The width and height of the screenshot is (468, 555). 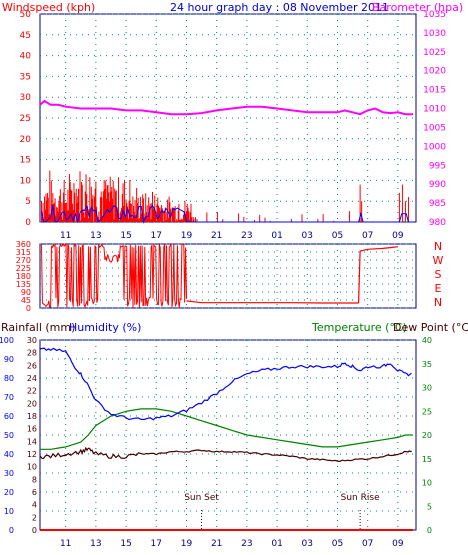 What do you see at coordinates (28, 308) in the screenshot?
I see `direction-y-tick: 0` at bounding box center [28, 308].